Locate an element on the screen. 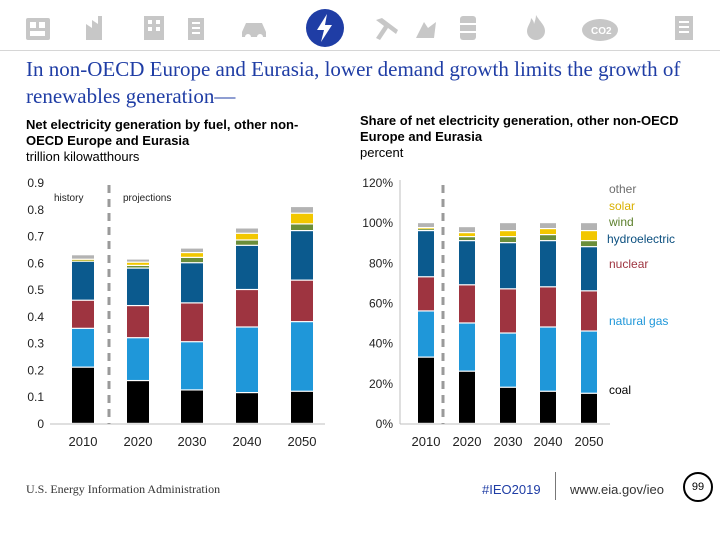  left-chart-unit: trillion kilowatthours is located at coordinates (83, 156).